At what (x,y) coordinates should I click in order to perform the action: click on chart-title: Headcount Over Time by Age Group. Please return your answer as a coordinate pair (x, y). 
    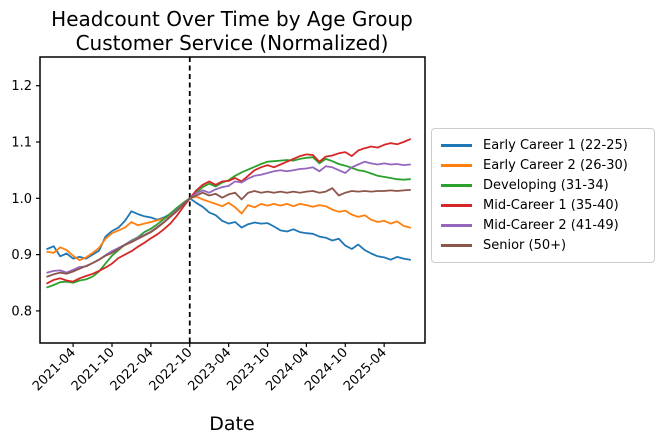
    Looking at the image, I should click on (232, 19).